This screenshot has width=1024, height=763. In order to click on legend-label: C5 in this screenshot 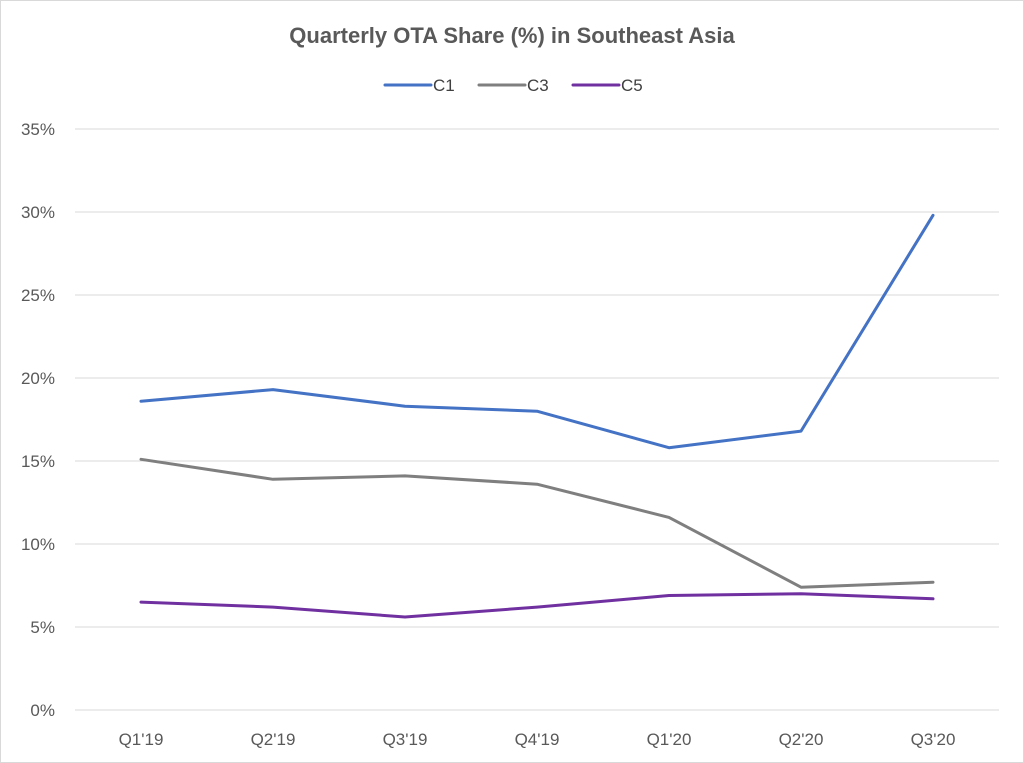, I will do `click(632, 85)`.